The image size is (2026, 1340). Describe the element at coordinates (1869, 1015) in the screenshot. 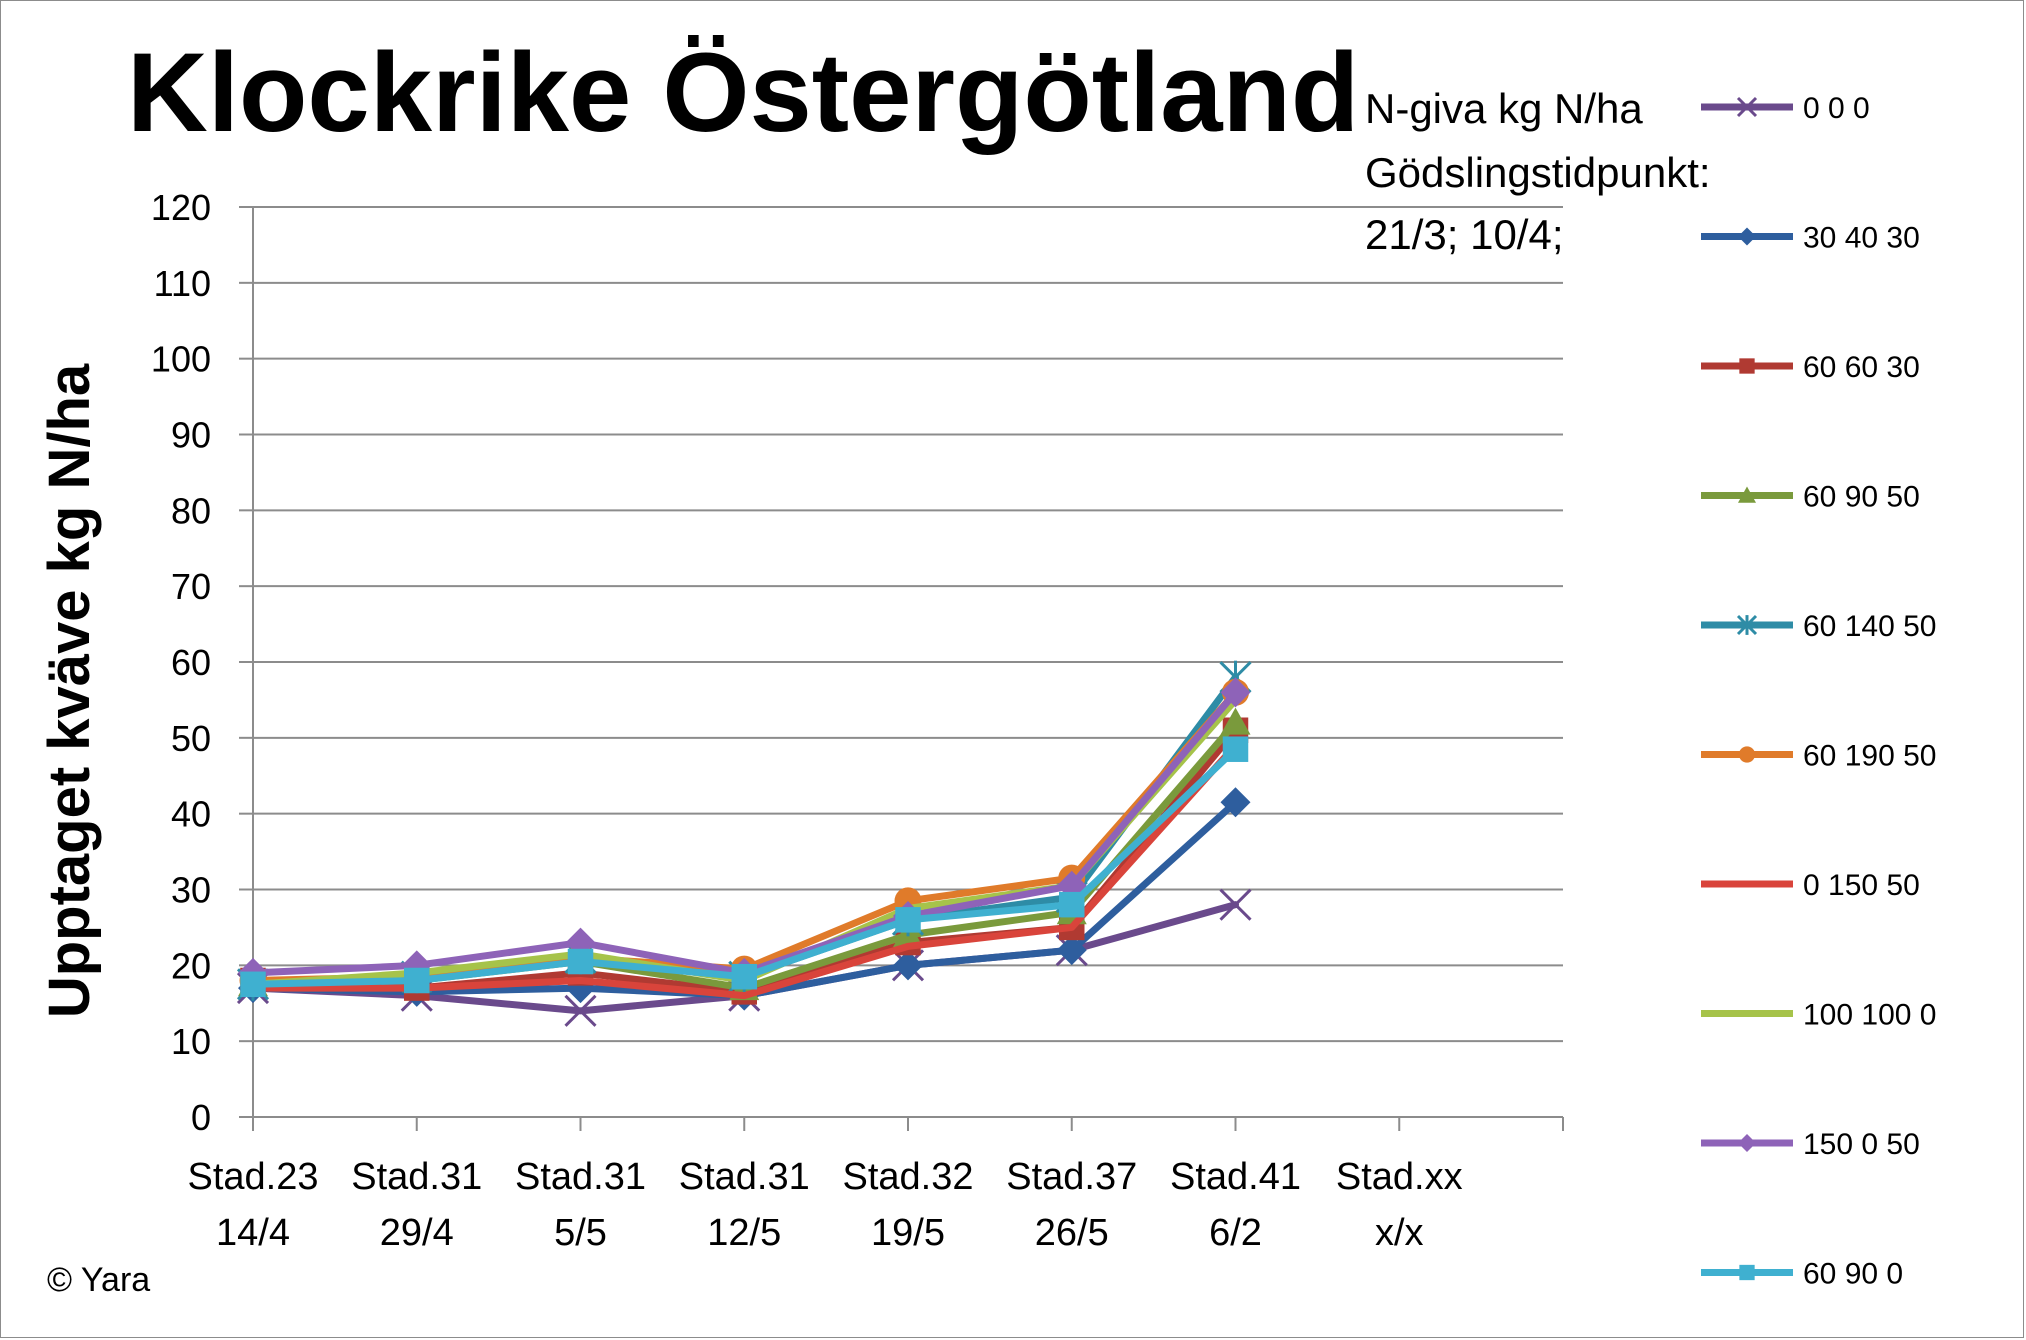

I see `legend-label-7: 100 100 0` at that location.